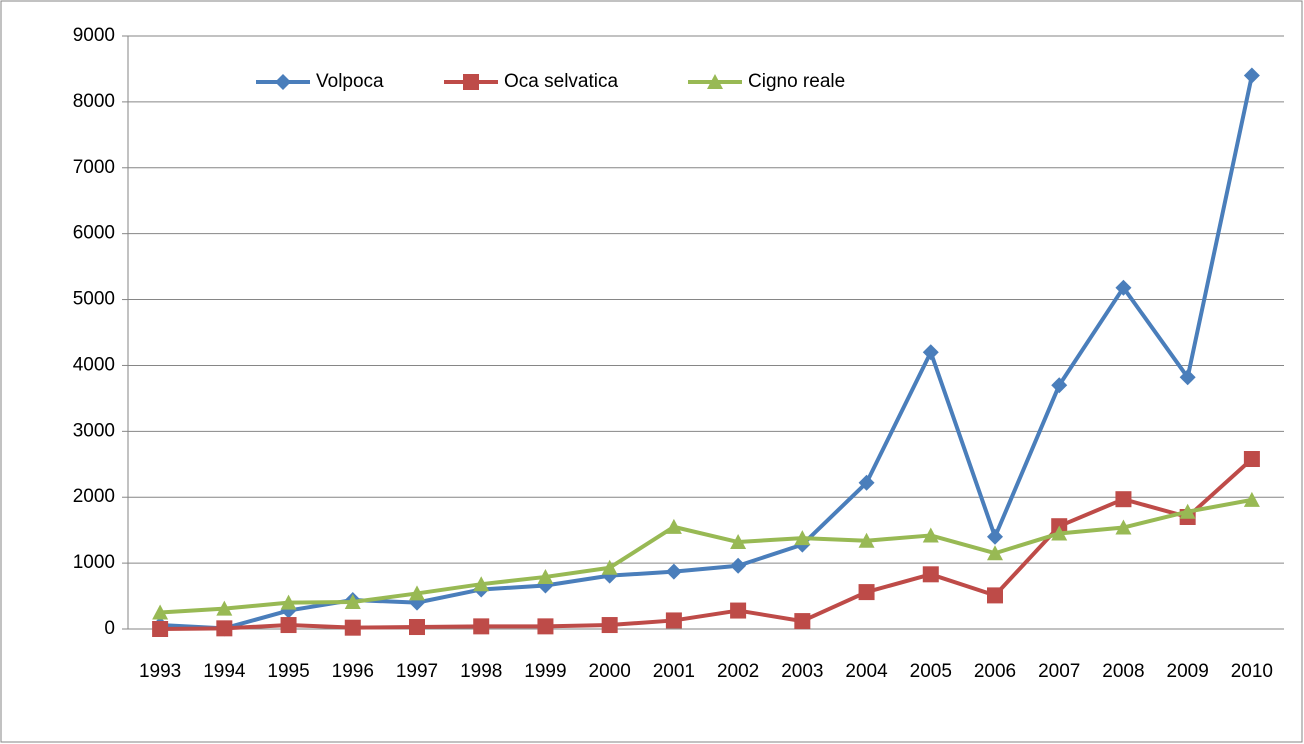 The height and width of the screenshot is (744, 1304). What do you see at coordinates (94, 101) in the screenshot?
I see `y-tick-label: 8000` at bounding box center [94, 101].